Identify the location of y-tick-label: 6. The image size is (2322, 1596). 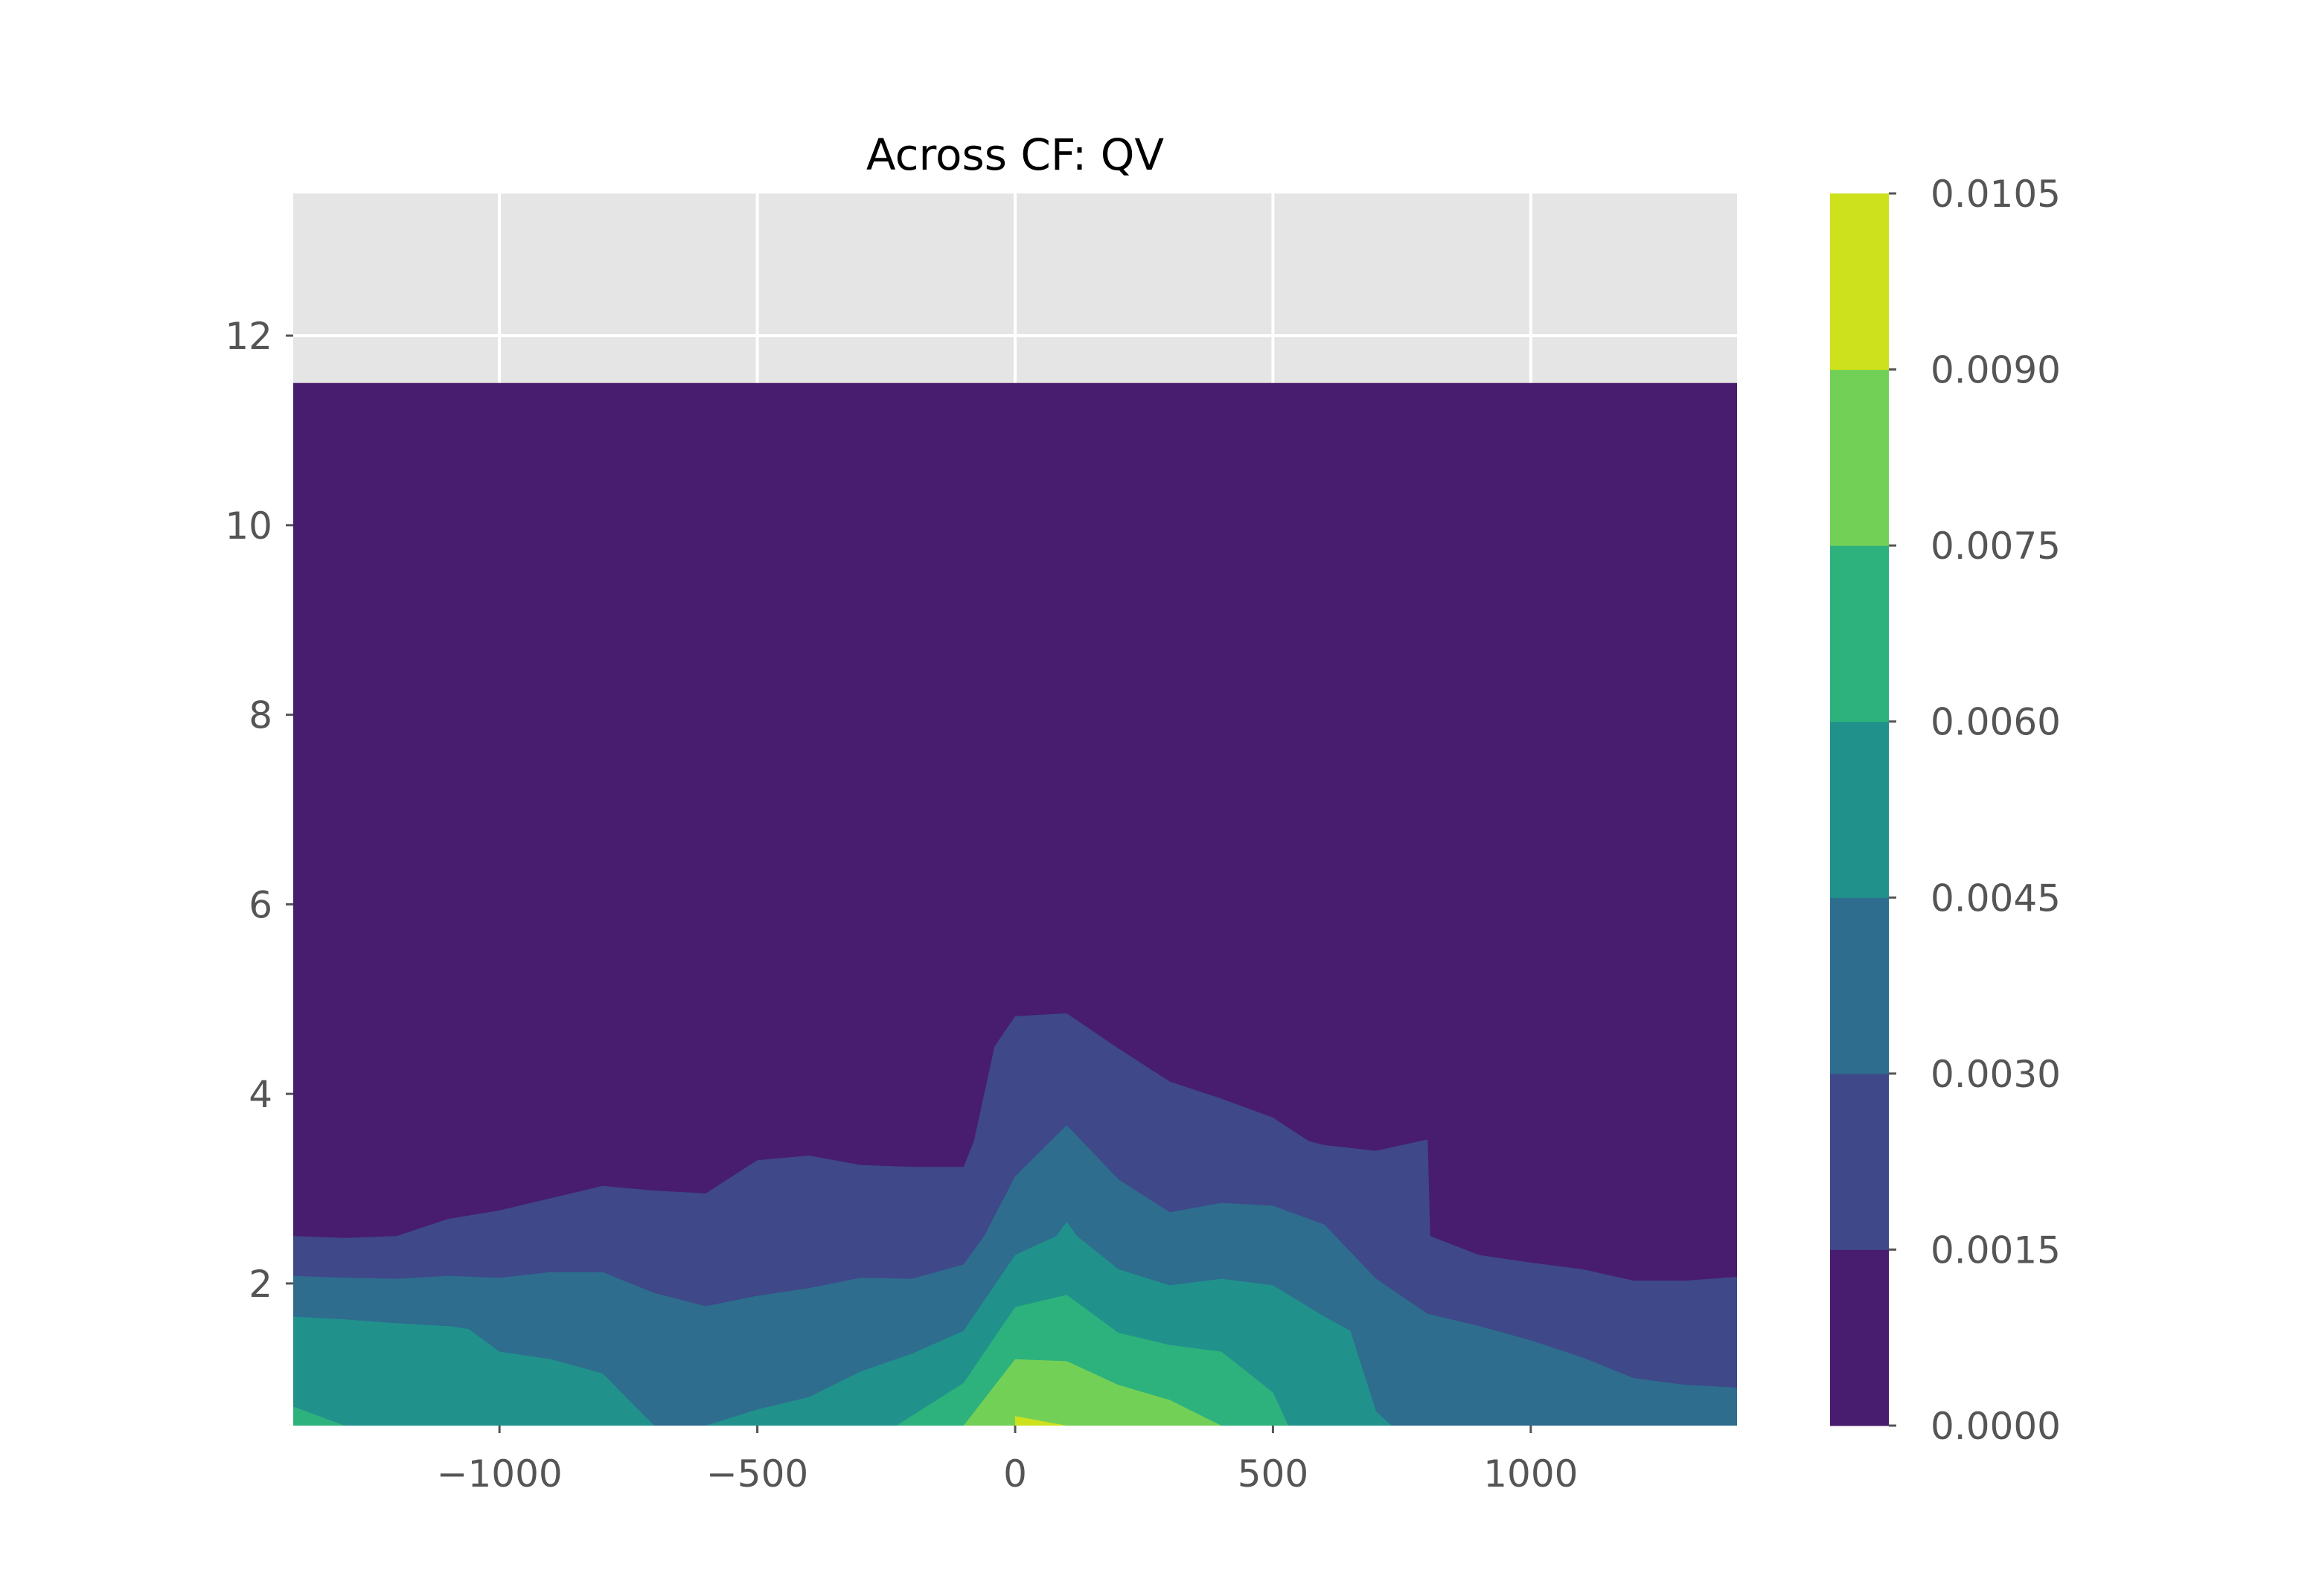
(260, 904).